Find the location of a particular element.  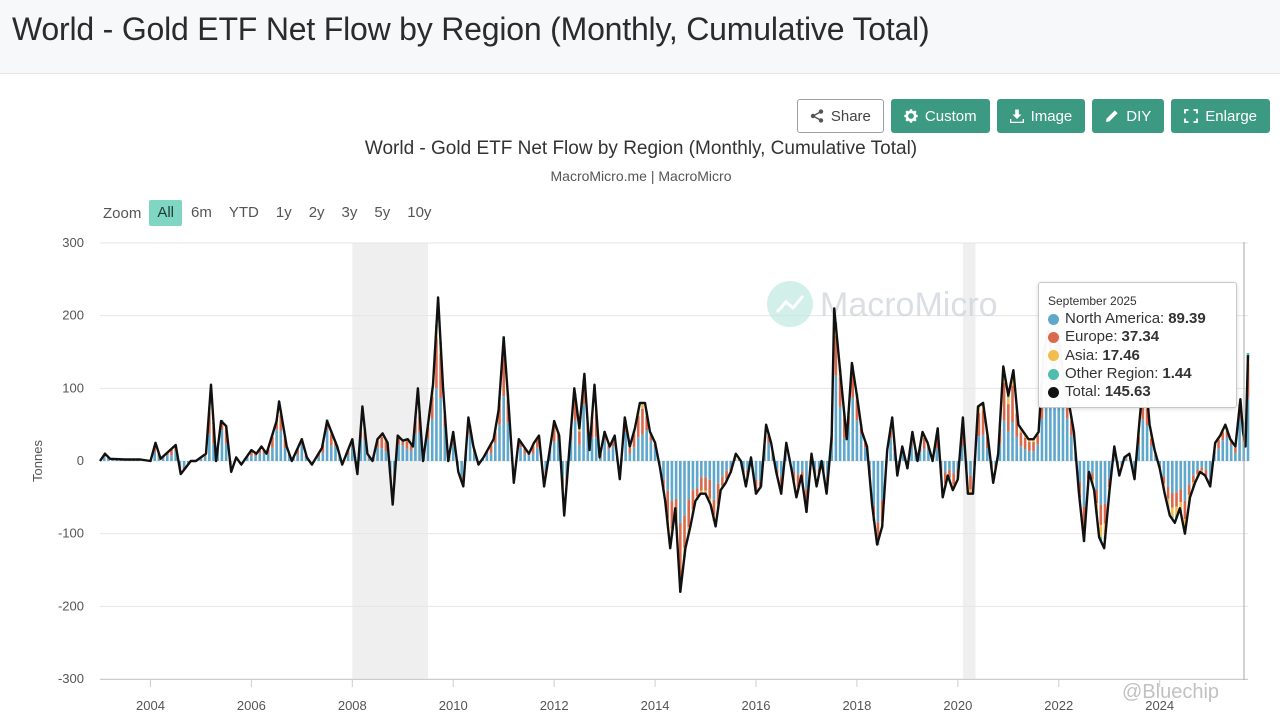

x-tick-label: 2020 is located at coordinates (957, 705).